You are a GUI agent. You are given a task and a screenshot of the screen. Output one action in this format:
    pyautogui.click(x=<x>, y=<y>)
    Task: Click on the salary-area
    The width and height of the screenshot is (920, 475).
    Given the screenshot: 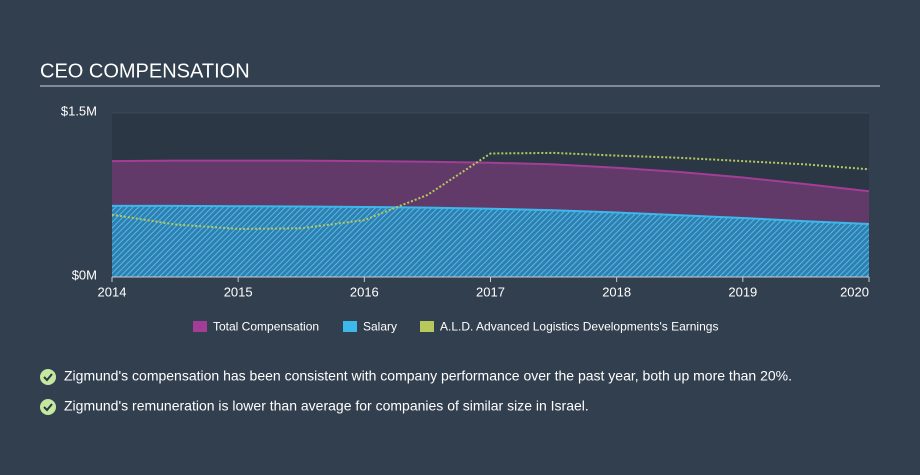 What is the action you would take?
    pyautogui.click(x=490, y=241)
    